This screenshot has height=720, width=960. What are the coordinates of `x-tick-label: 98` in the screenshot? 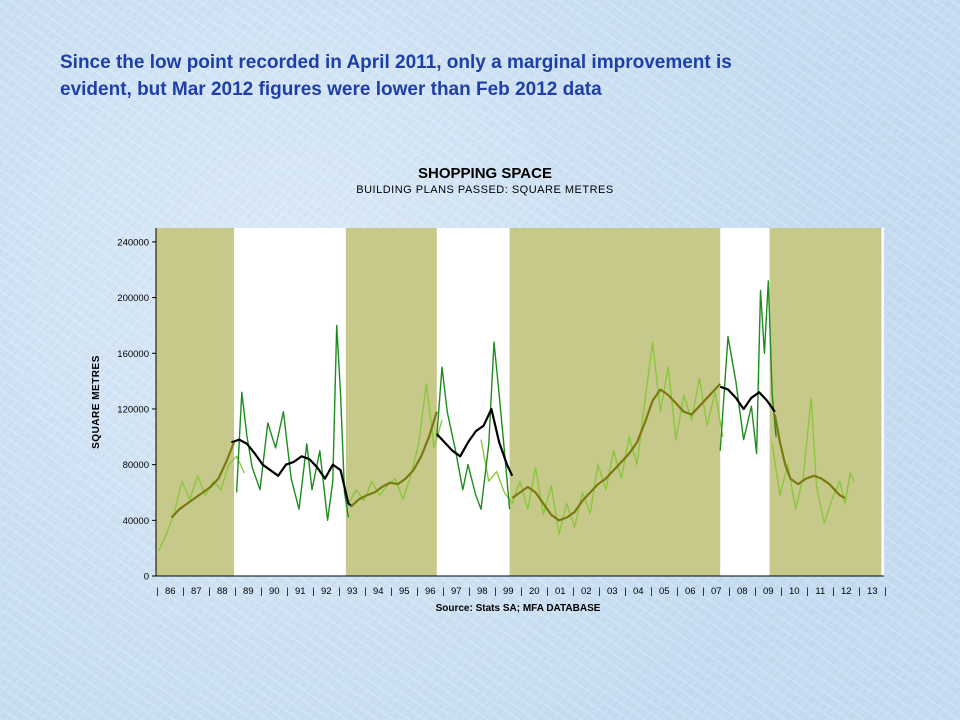 It's located at (482, 591).